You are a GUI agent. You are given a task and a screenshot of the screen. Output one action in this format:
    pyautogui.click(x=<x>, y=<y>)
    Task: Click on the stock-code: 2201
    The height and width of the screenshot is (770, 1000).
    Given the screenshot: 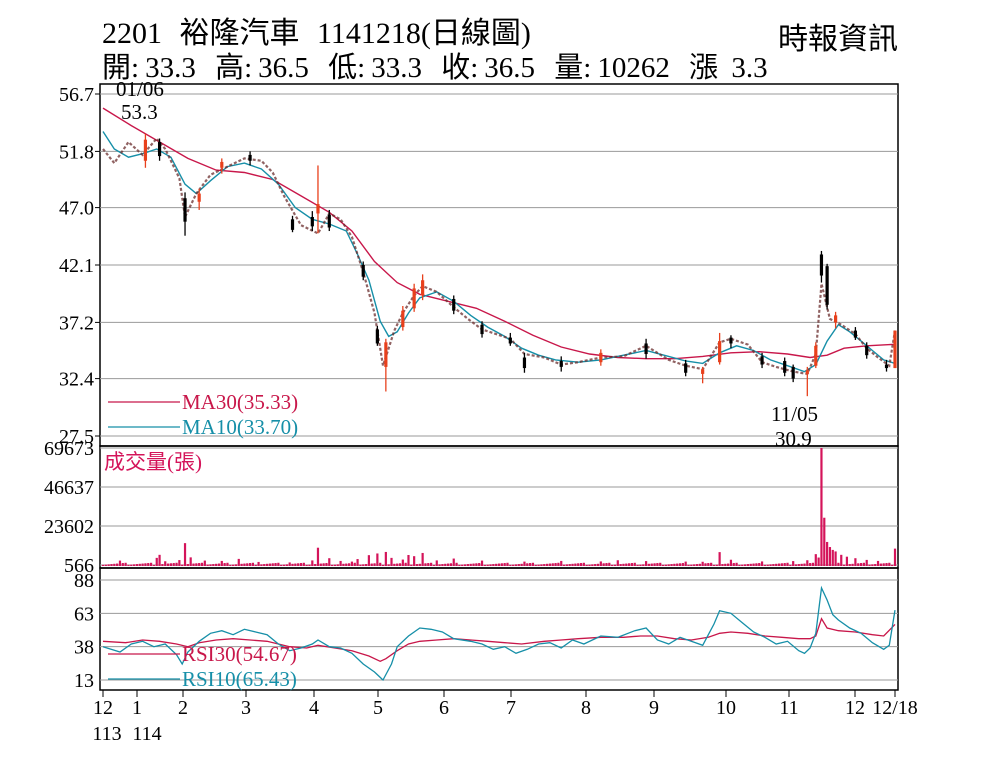 What is the action you would take?
    pyautogui.click(x=132, y=33)
    